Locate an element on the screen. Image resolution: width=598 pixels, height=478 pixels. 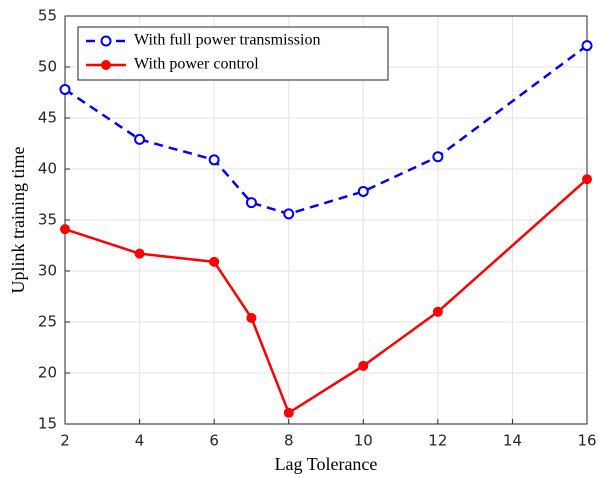
x-tick-label: 4 is located at coordinates (140, 441).